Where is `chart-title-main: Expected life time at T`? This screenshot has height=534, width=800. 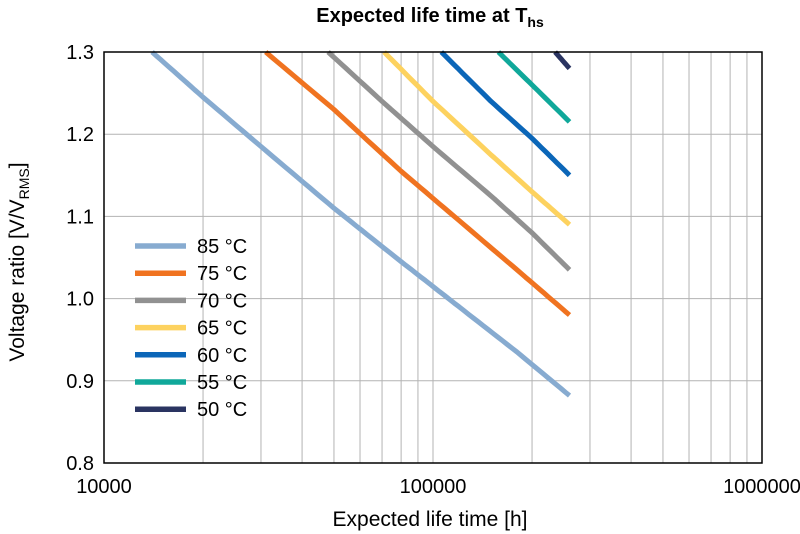
chart-title-main: Expected life time at T is located at coordinates (421, 16).